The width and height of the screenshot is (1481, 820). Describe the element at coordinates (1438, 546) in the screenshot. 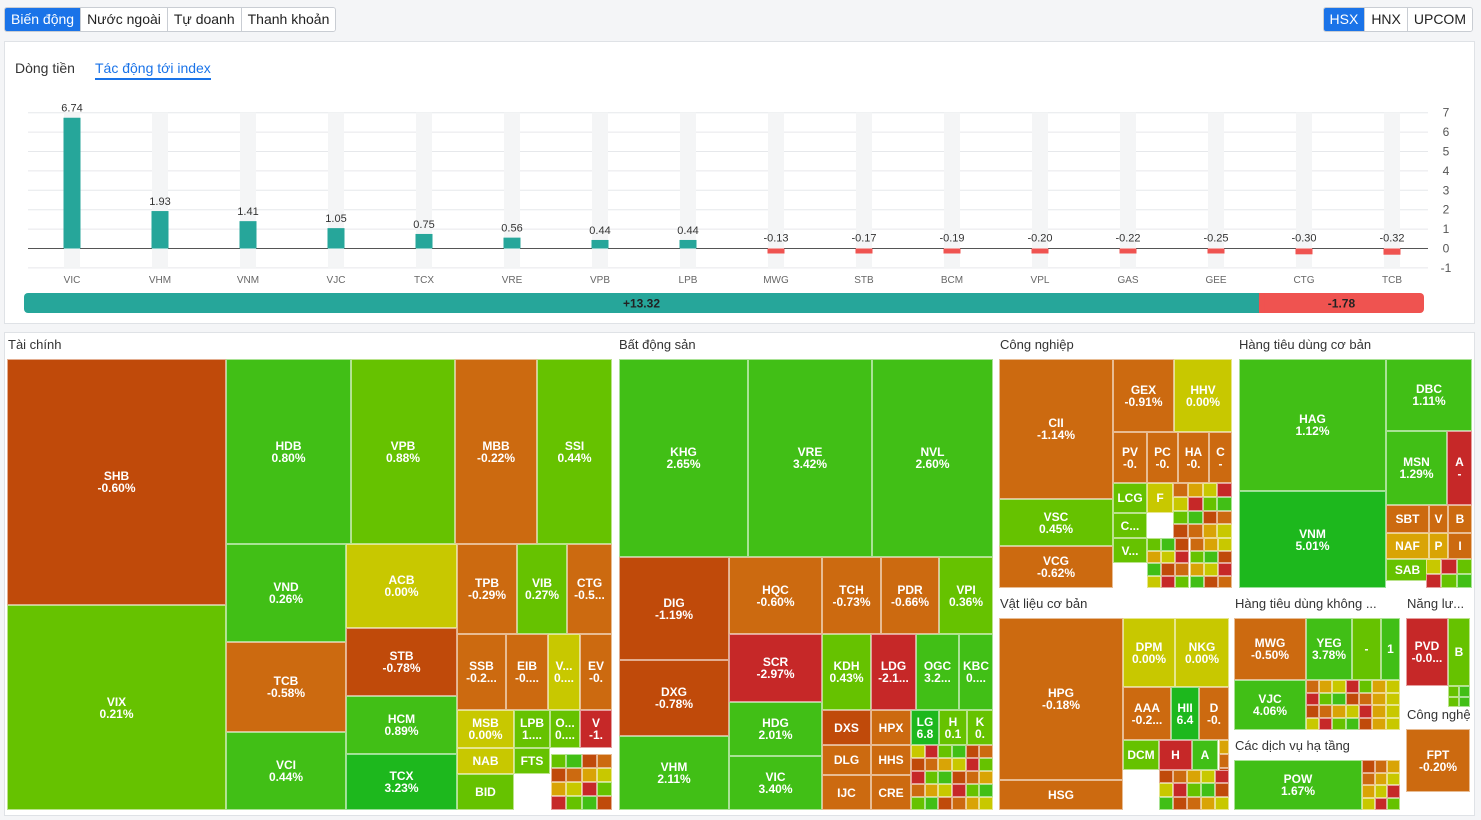

I see `stock-tile: P` at that location.